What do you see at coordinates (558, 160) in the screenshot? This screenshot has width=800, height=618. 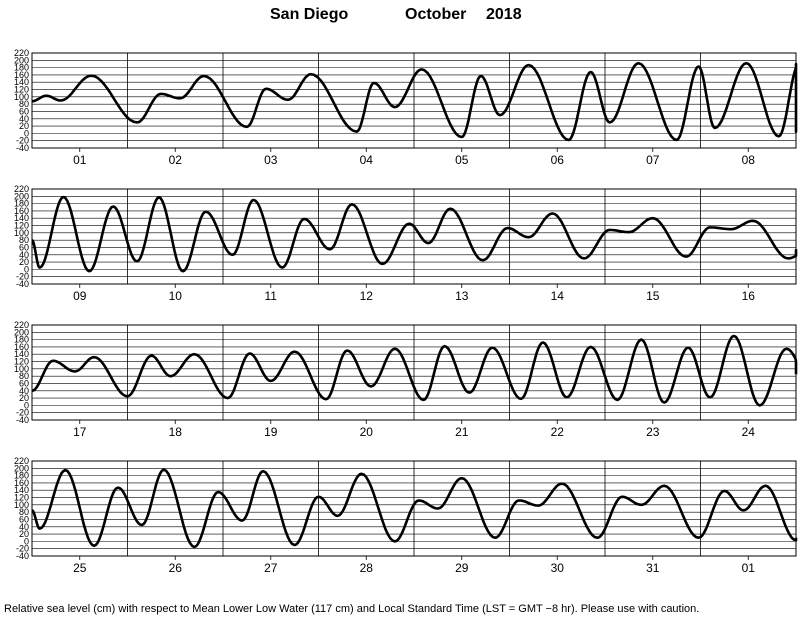 I see `day-label: 06` at bounding box center [558, 160].